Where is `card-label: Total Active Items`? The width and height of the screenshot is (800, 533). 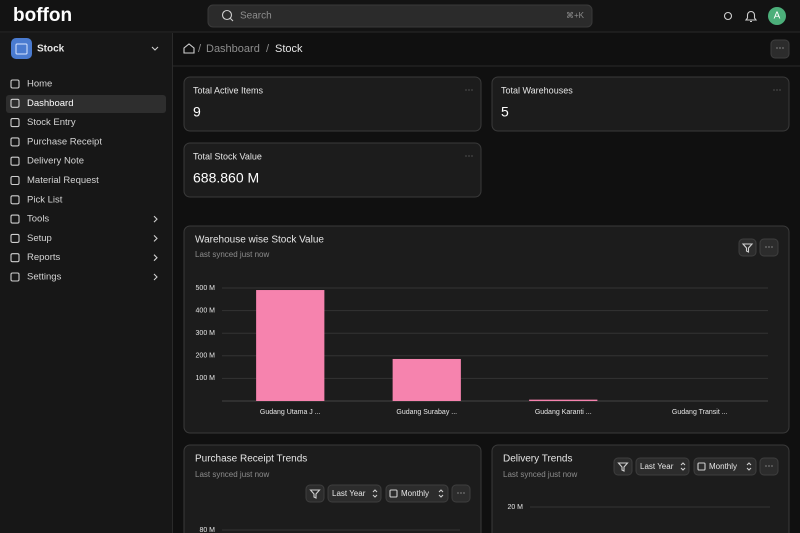 card-label: Total Active Items is located at coordinates (228, 90).